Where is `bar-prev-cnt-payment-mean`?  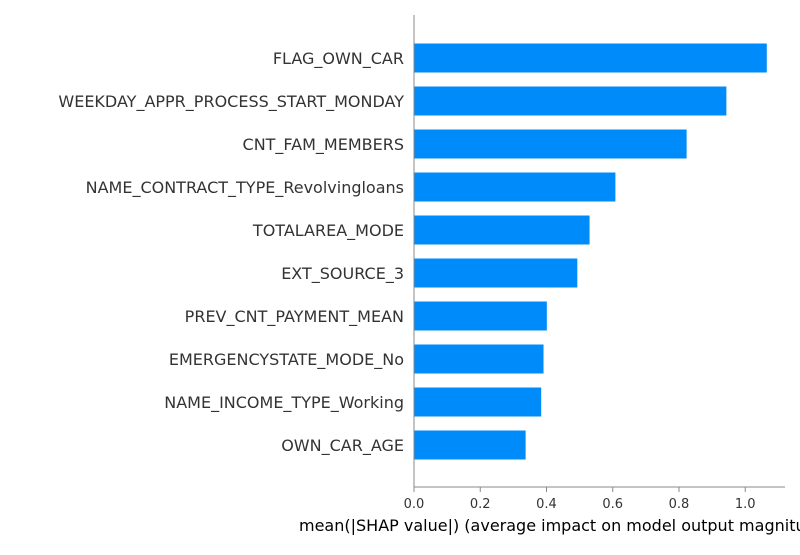 bar-prev-cnt-payment-mean is located at coordinates (480, 316).